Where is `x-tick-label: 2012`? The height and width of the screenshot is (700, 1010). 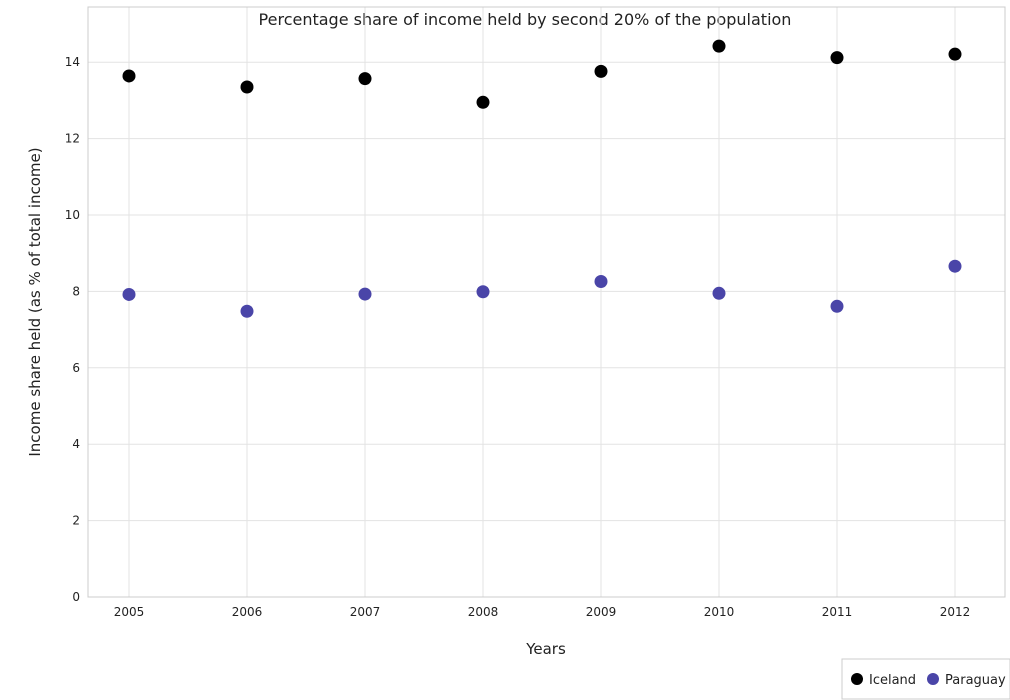
x-tick-label: 2012 is located at coordinates (955, 612).